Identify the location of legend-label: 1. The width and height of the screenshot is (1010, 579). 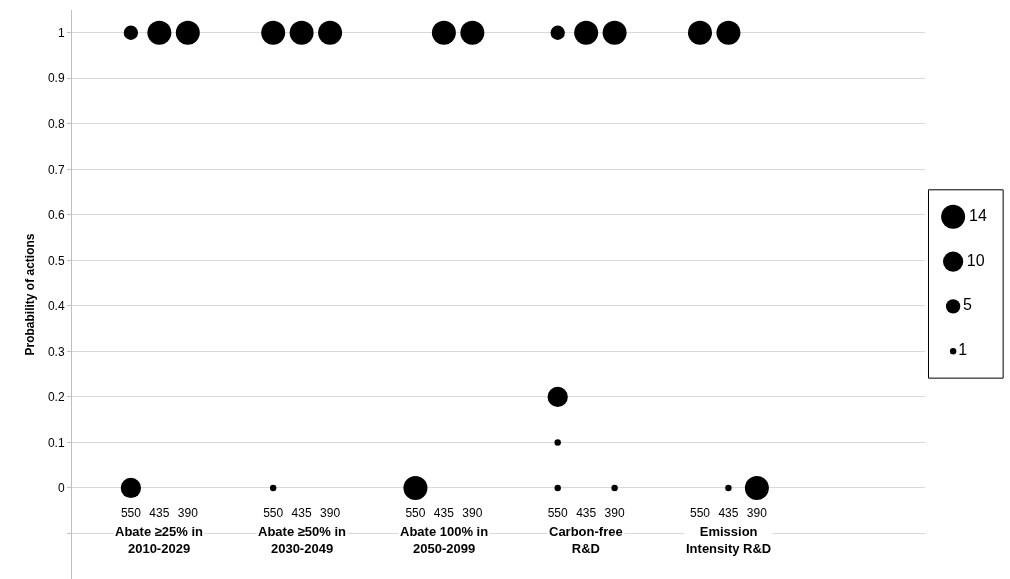
(963, 350).